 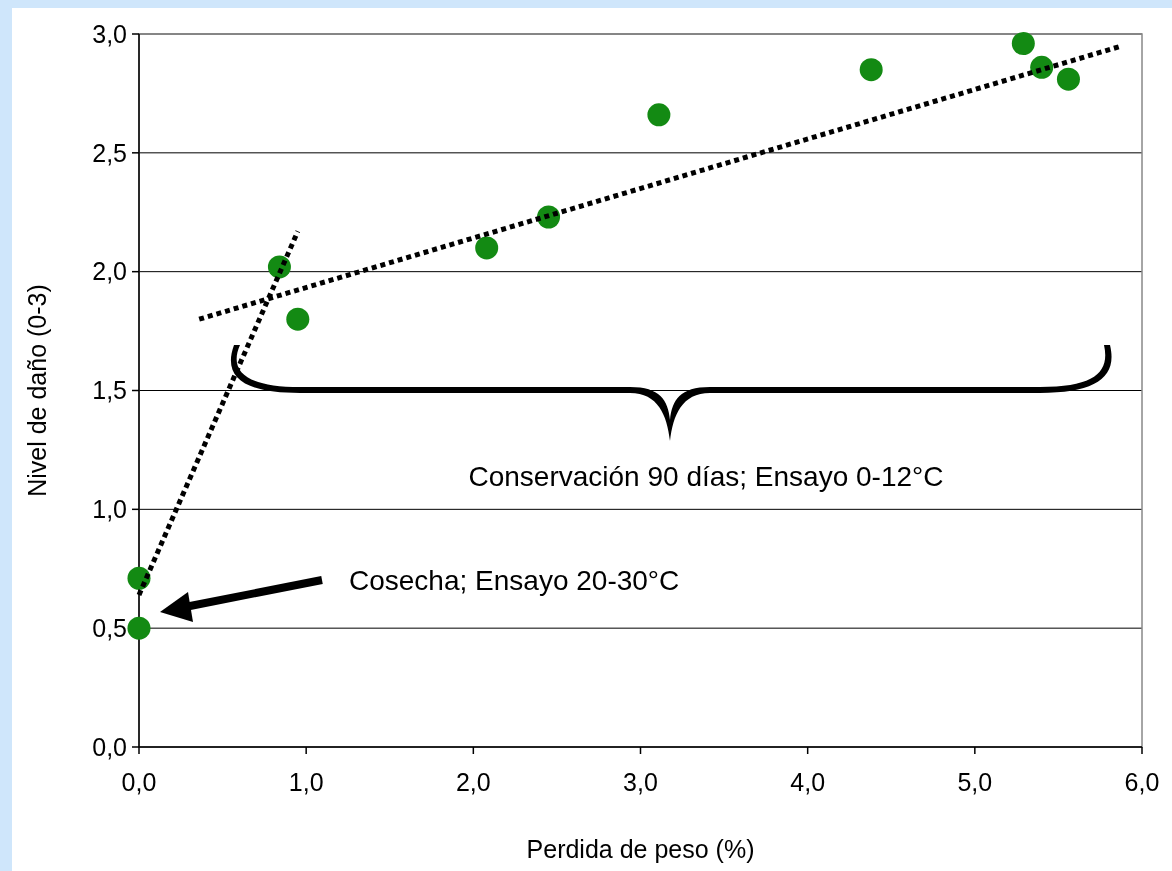 What do you see at coordinates (640, 782) in the screenshot?
I see `x-tick-label: 3,0` at bounding box center [640, 782].